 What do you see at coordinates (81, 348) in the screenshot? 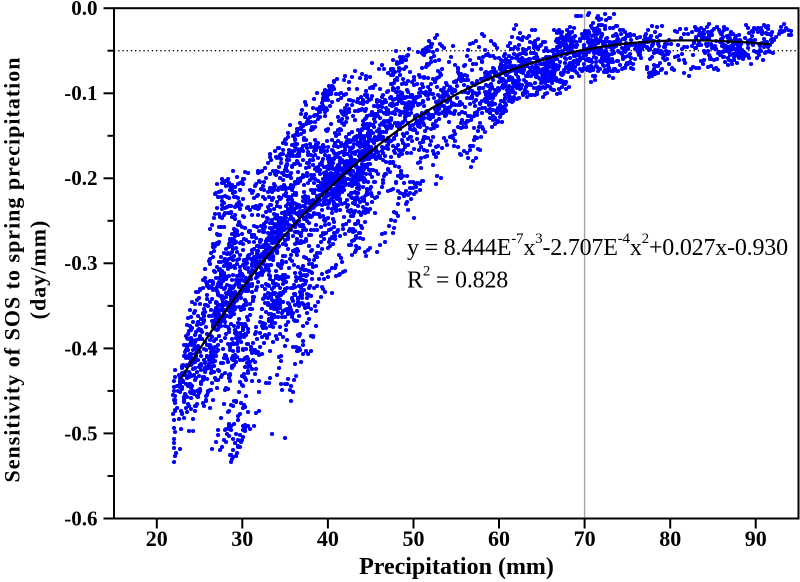
I see `svg-text: -0.4` at bounding box center [81, 348].